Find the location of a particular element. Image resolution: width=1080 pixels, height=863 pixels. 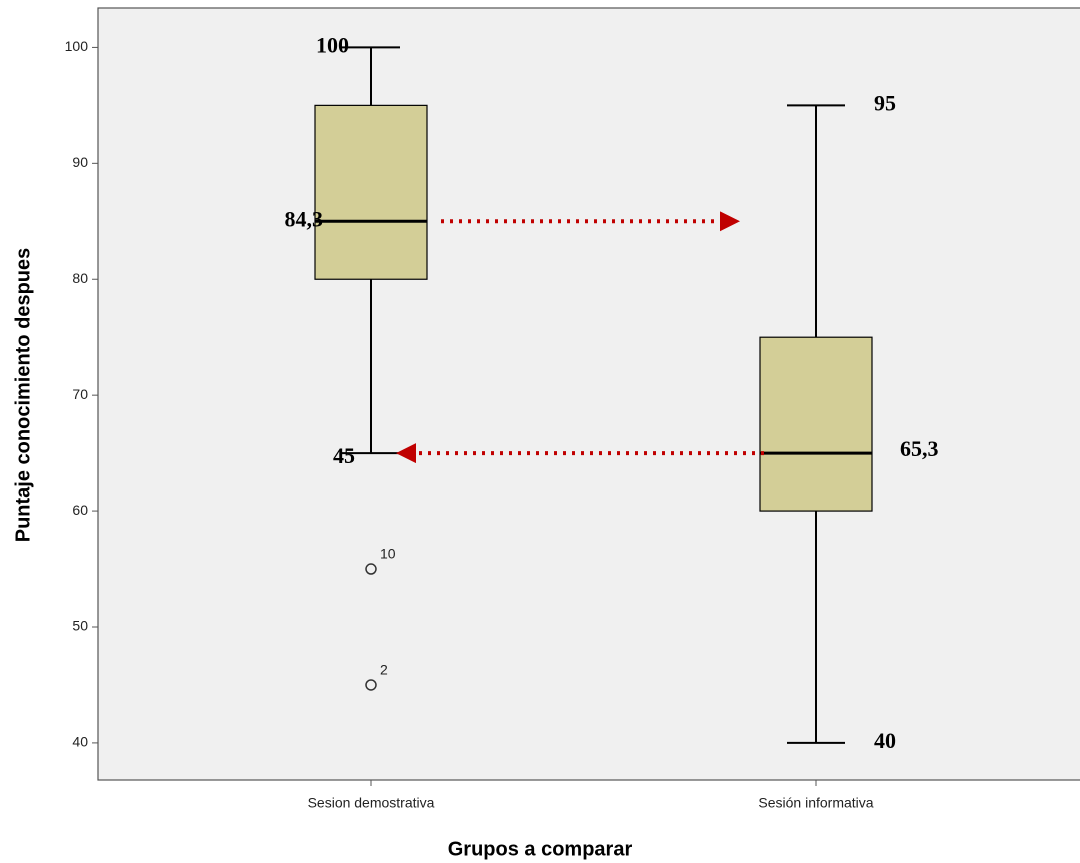

outlier-label: 2 is located at coordinates (384, 670).